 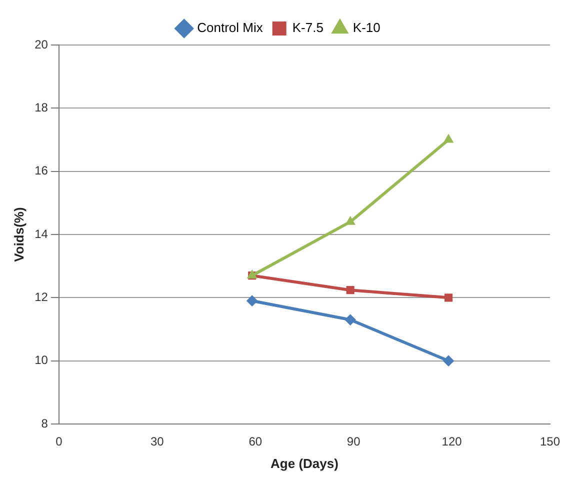 I want to click on y-tick-label: 12, so click(x=41, y=297).